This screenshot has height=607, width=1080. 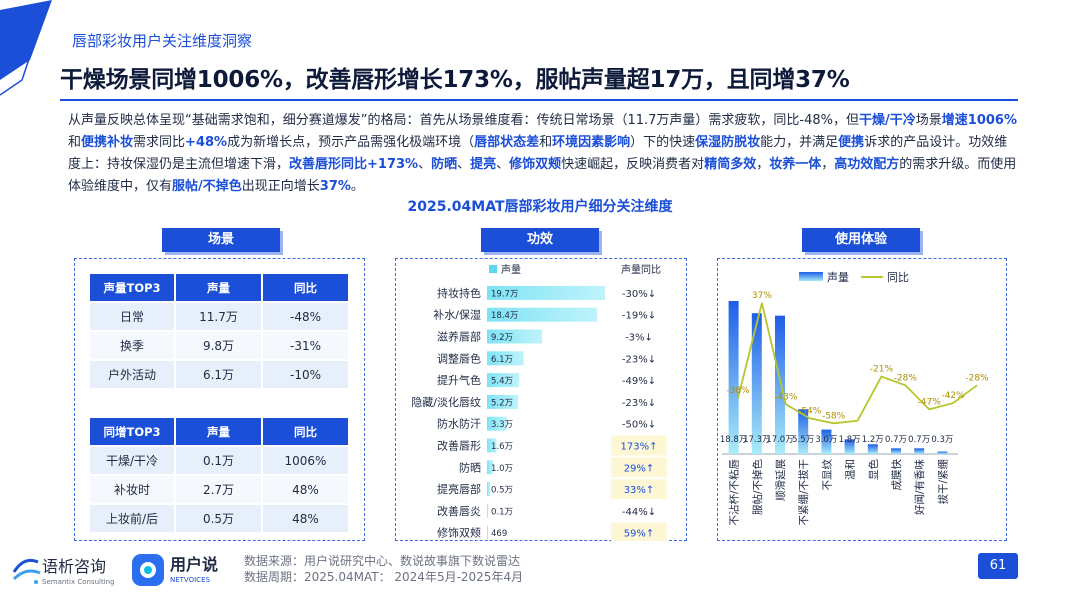 I want to click on category-label: 顺滑延展, so click(x=781, y=480).